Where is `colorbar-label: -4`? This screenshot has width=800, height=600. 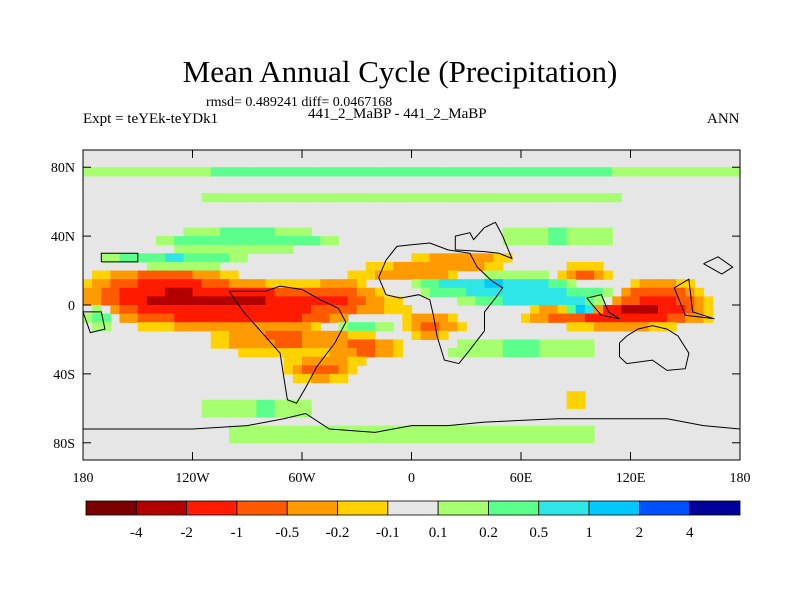 colorbar-label: -4 is located at coordinates (136, 533).